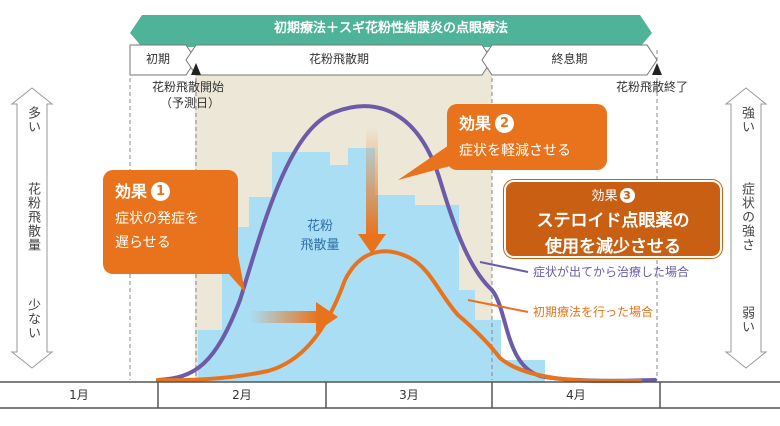  What do you see at coordinates (746, 320) in the screenshot?
I see `right-axis-bottom: 弱い` at bounding box center [746, 320].